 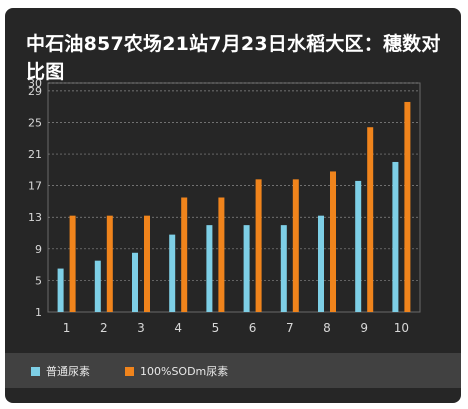 What do you see at coordinates (290, 328) in the screenshot?
I see `x-tick-label: 7` at bounding box center [290, 328].